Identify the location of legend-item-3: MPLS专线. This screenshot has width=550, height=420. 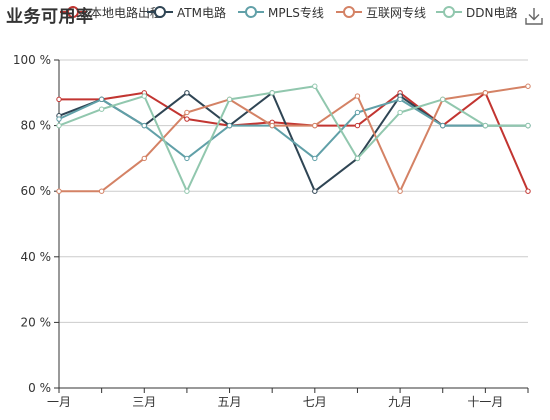
(281, 12).